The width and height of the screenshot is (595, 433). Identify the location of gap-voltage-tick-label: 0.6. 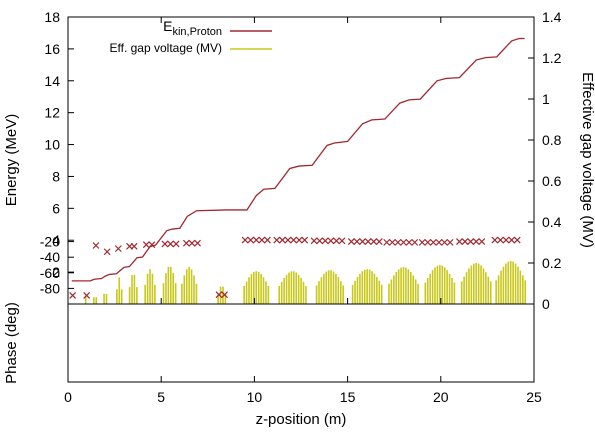
(552, 181).